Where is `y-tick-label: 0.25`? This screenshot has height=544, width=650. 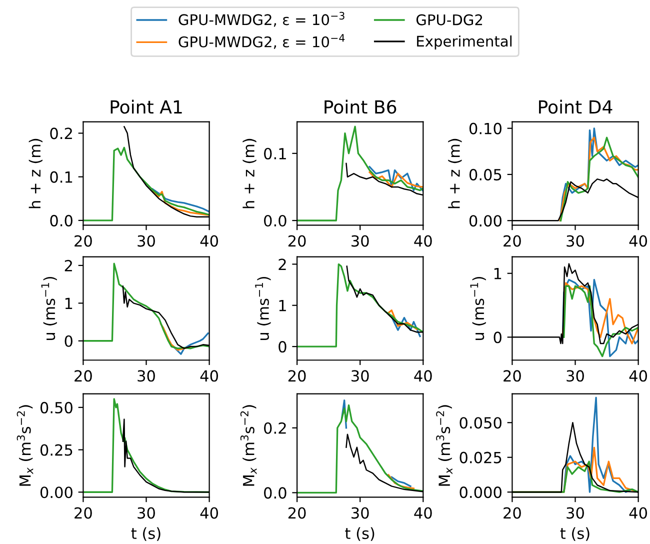
y-tick-label: 0.25 is located at coordinates (56, 450).